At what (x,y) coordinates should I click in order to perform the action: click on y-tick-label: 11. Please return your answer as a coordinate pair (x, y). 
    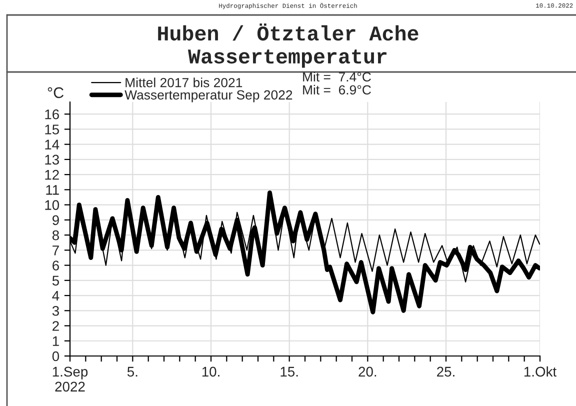
    Looking at the image, I should click on (52, 190).